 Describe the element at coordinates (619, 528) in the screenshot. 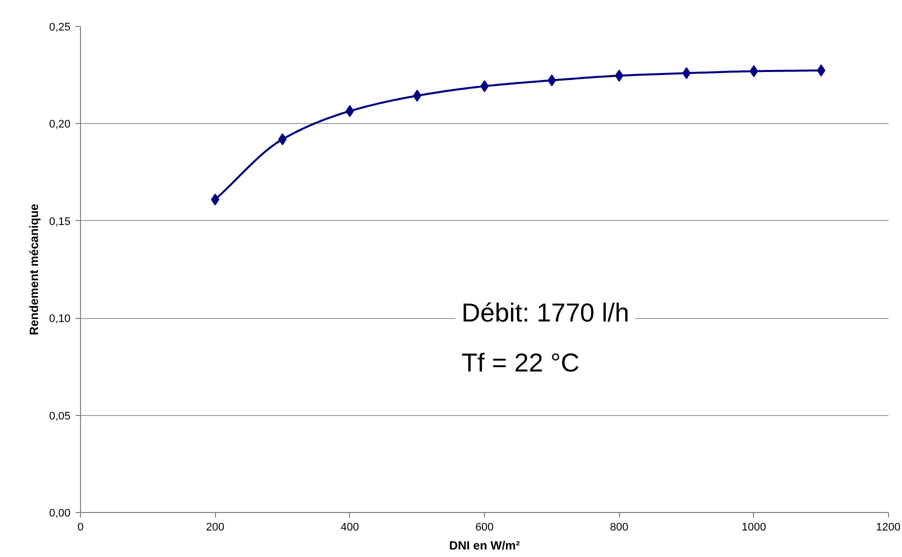

I see `x-tick-label: 800` at that location.